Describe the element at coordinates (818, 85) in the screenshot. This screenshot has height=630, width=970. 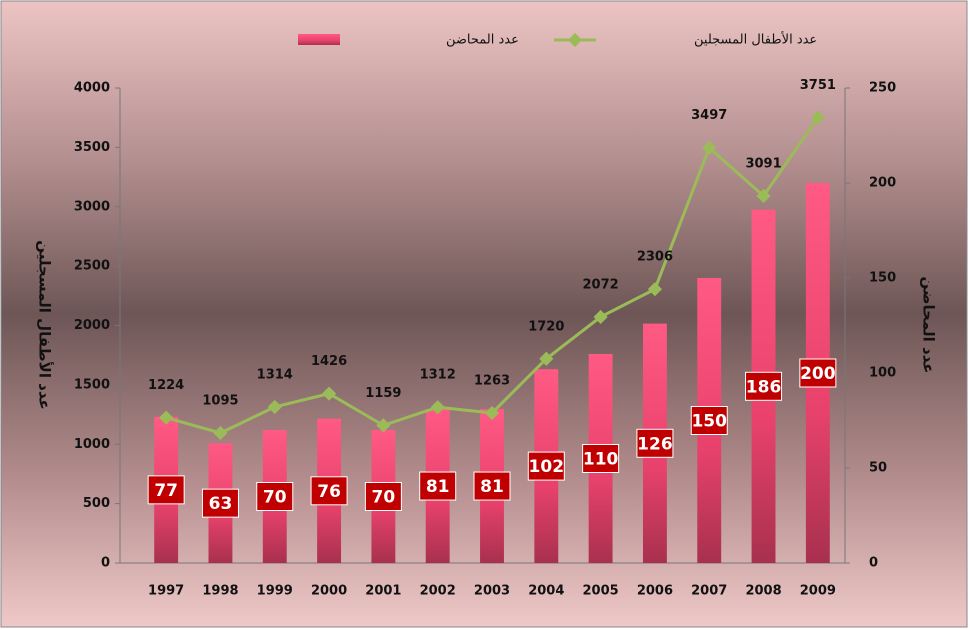
I see `data-label: 3751` at that location.